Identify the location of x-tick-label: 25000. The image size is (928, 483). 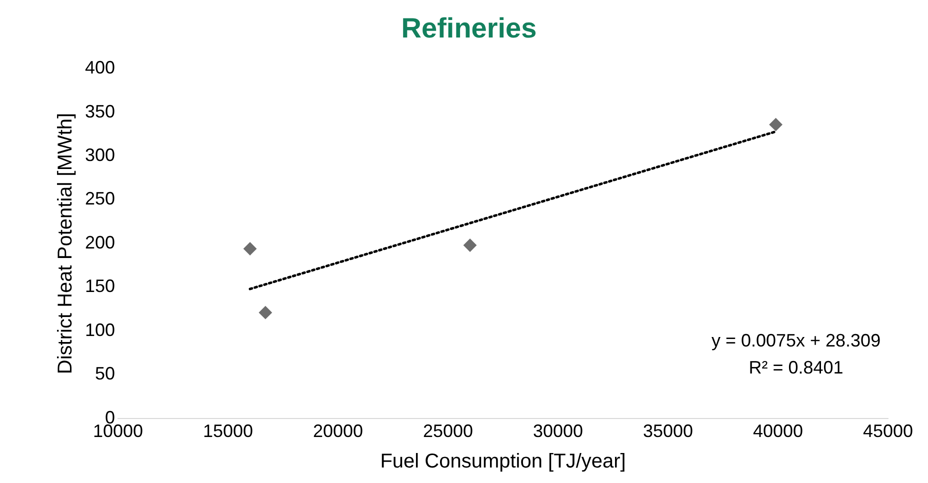
(448, 431).